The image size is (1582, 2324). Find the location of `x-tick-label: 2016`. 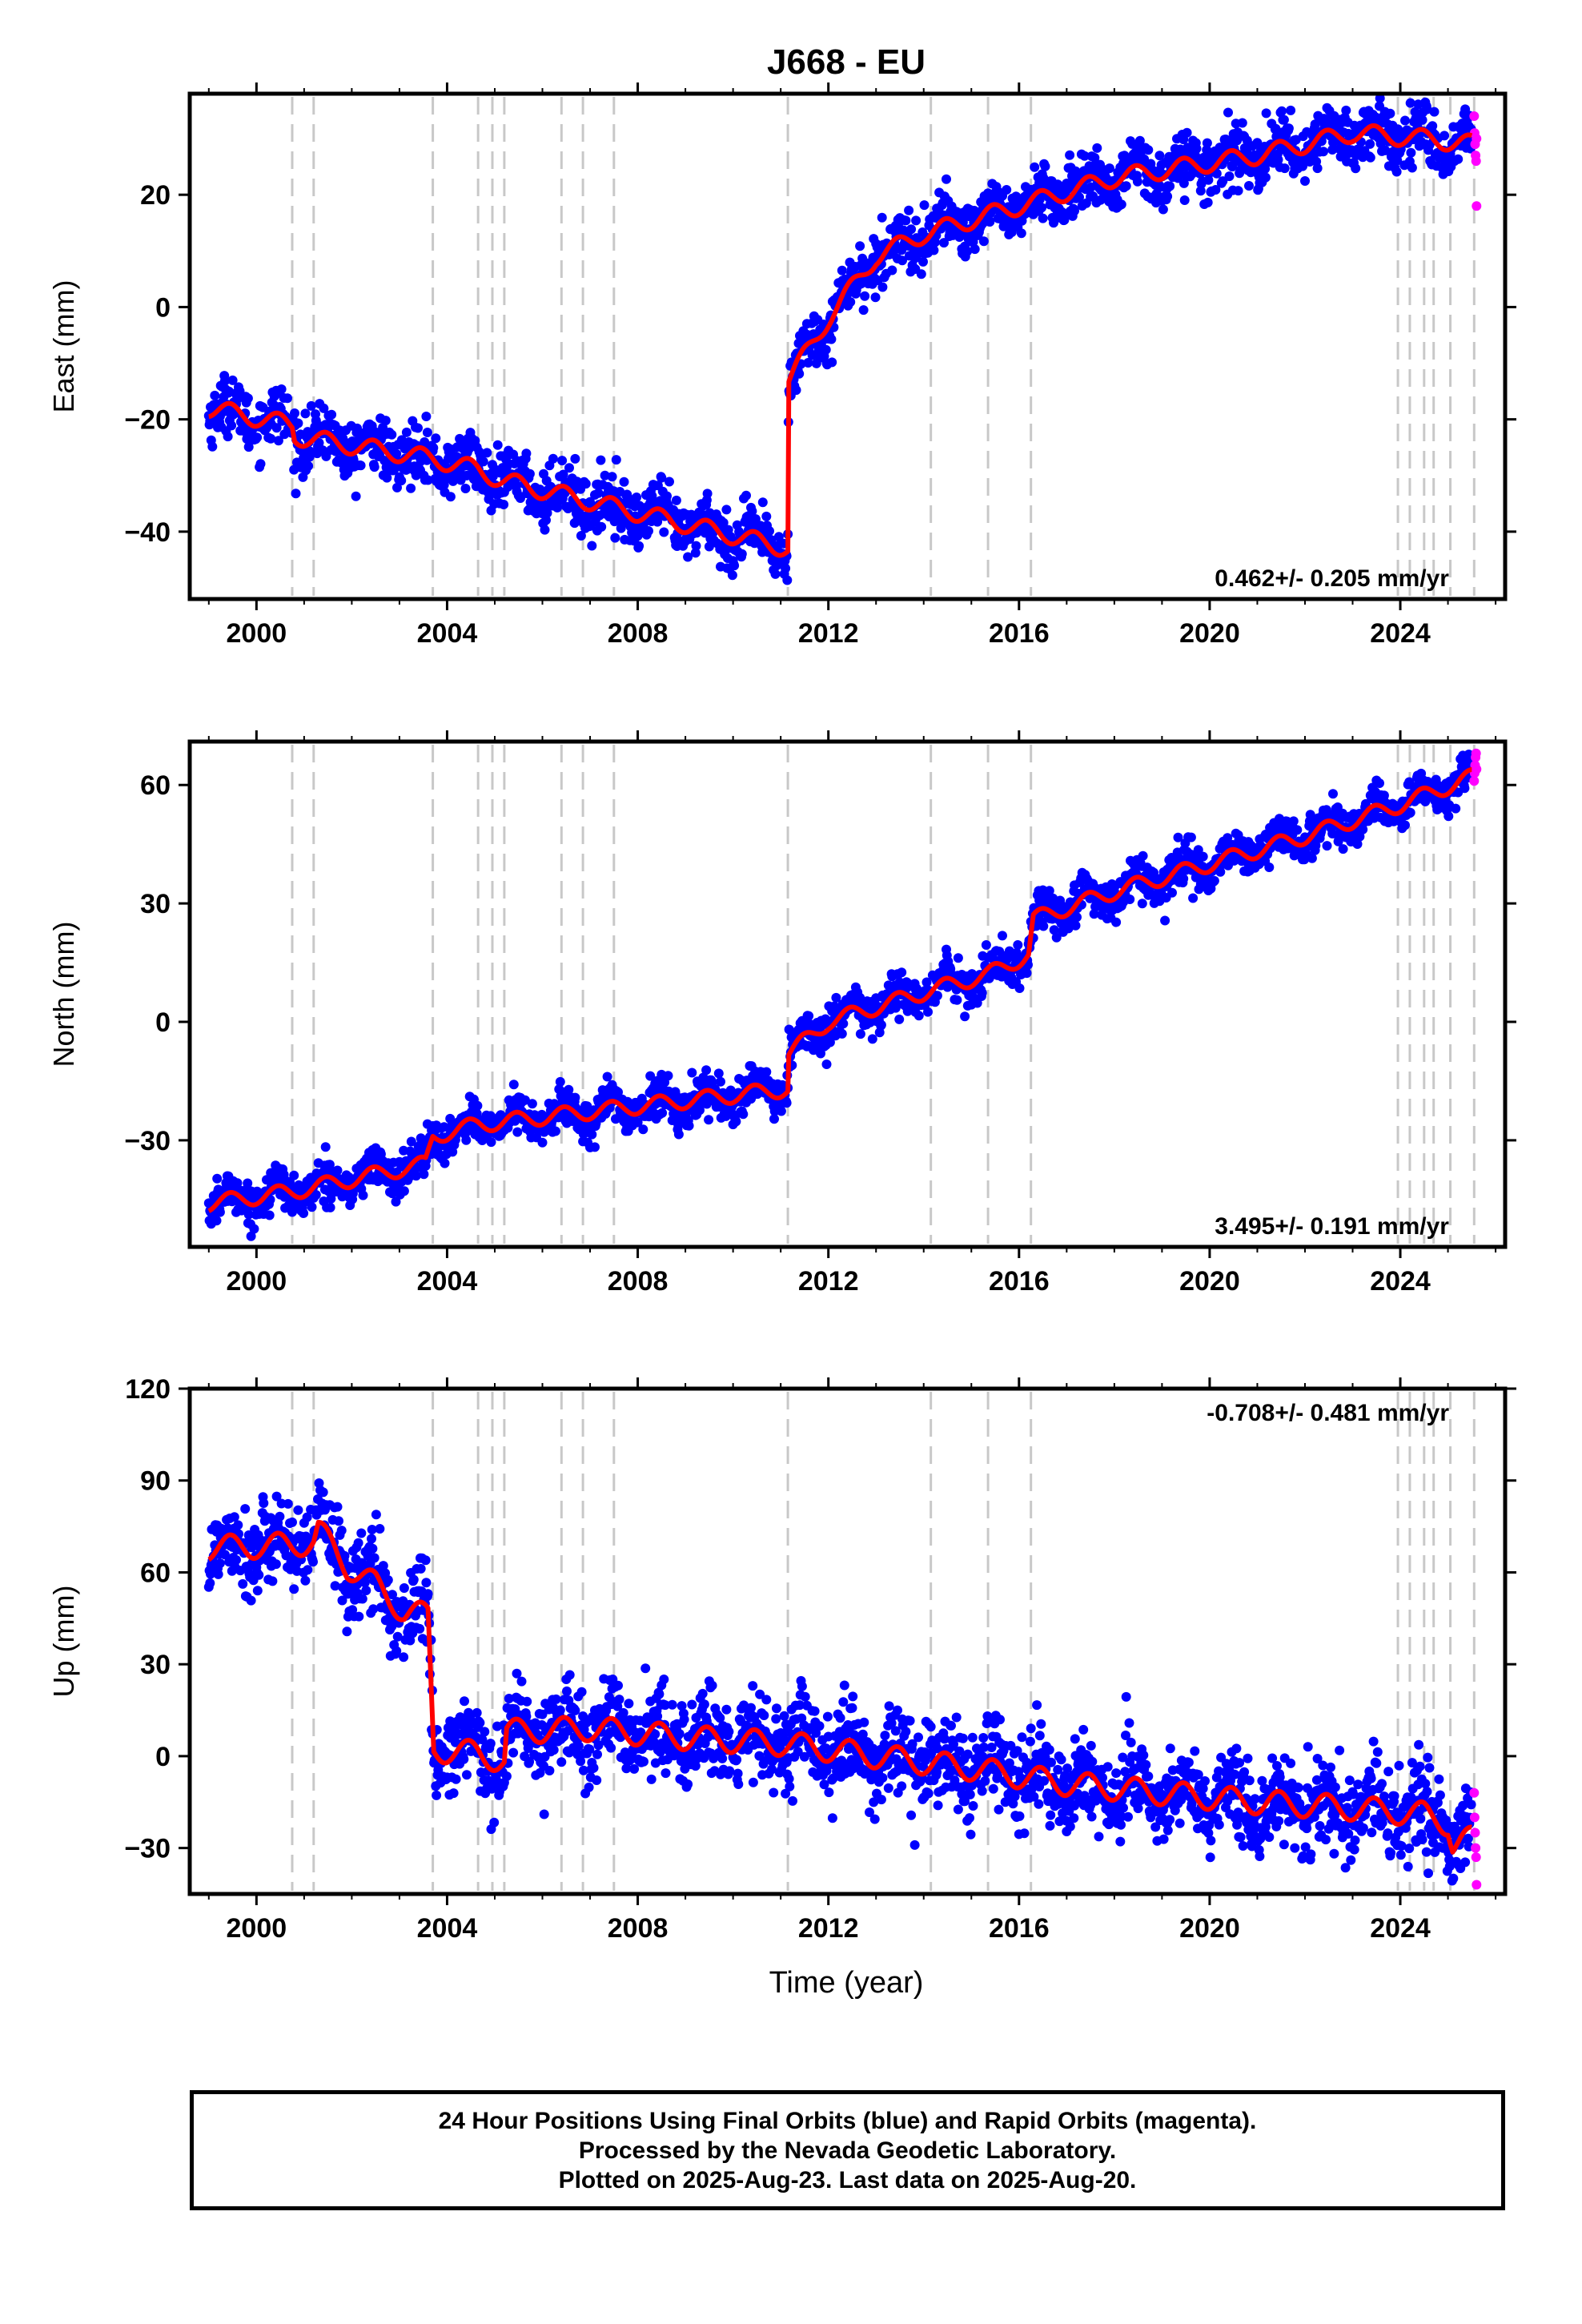

x-tick-label: 2016 is located at coordinates (1019, 1281).